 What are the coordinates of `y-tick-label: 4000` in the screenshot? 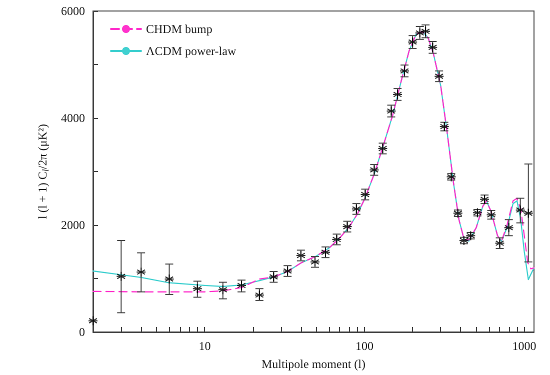 It's located at (73, 118).